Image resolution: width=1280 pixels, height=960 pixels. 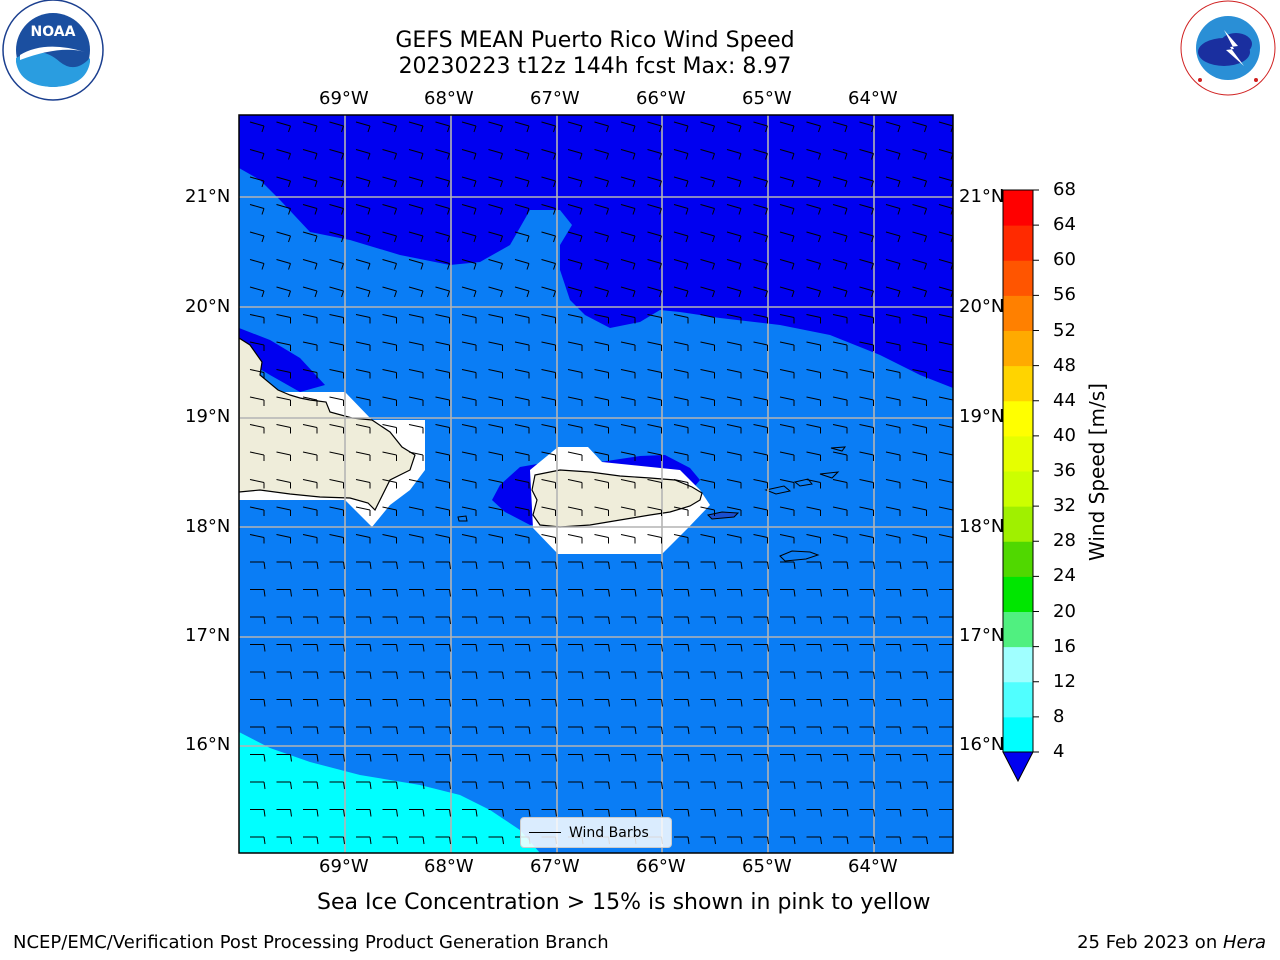 I want to click on legend-label: Wind Barbs, so click(x=609, y=832).